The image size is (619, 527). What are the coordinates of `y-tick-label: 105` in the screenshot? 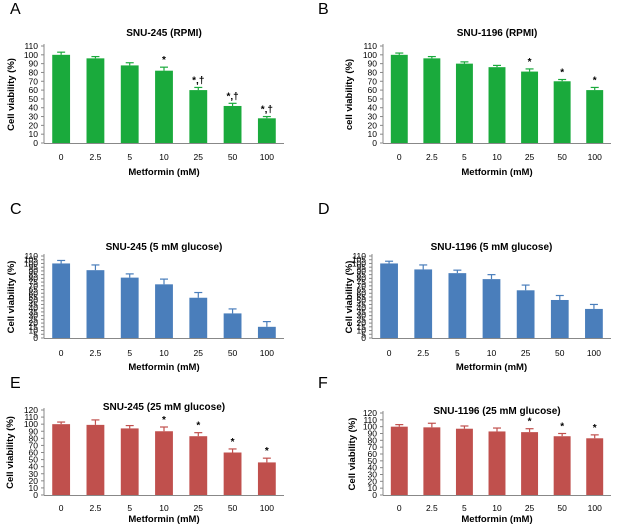 It's located at (359, 260).